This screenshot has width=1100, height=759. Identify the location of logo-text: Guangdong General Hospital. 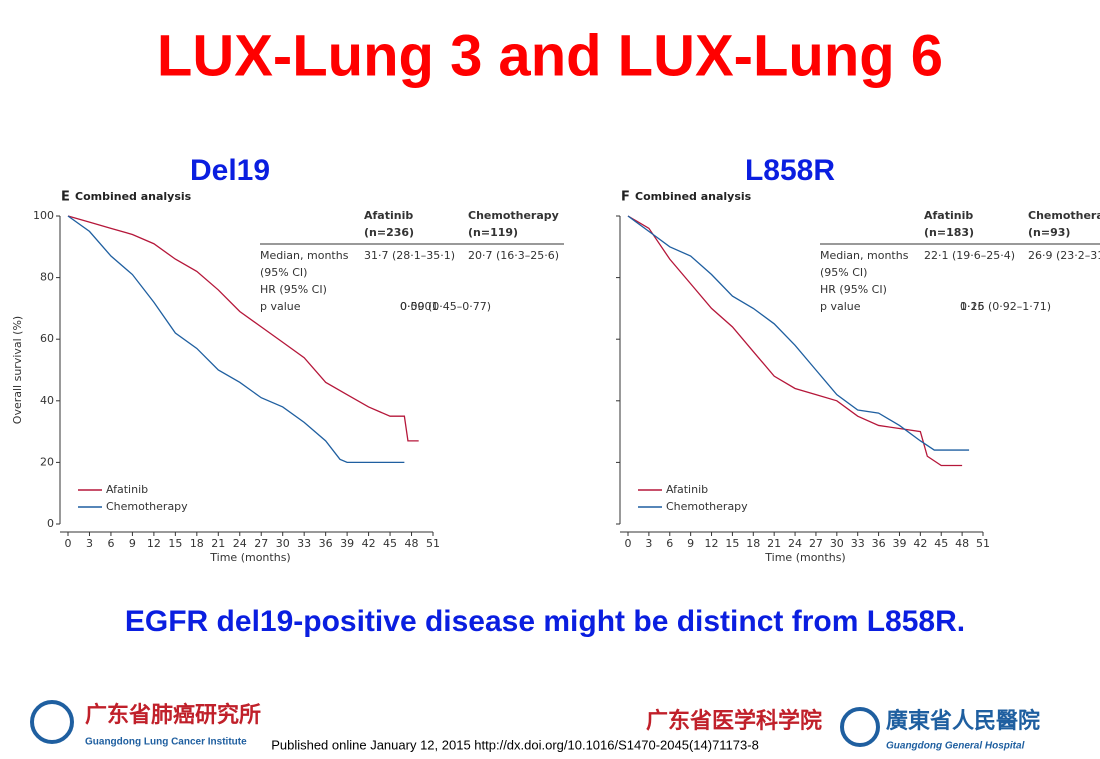
(955, 746).